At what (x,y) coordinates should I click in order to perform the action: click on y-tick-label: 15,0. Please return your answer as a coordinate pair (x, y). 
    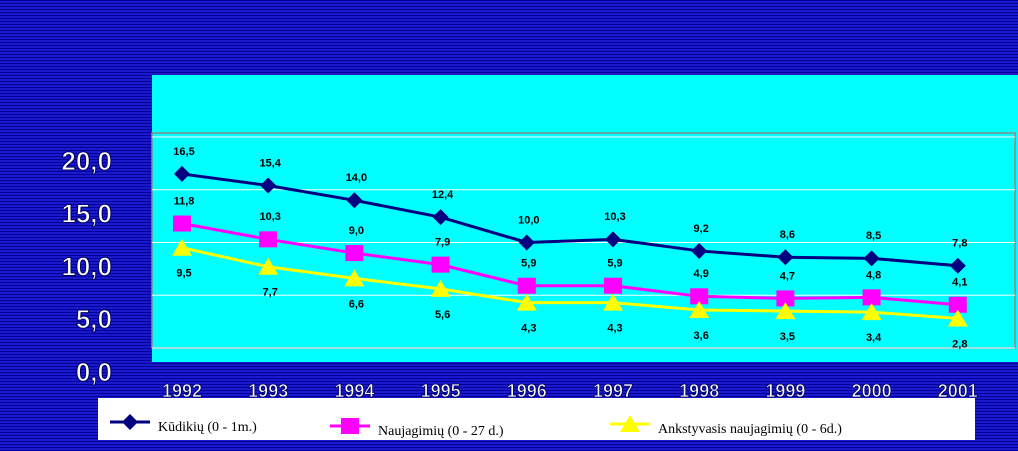
    Looking at the image, I should click on (86, 214).